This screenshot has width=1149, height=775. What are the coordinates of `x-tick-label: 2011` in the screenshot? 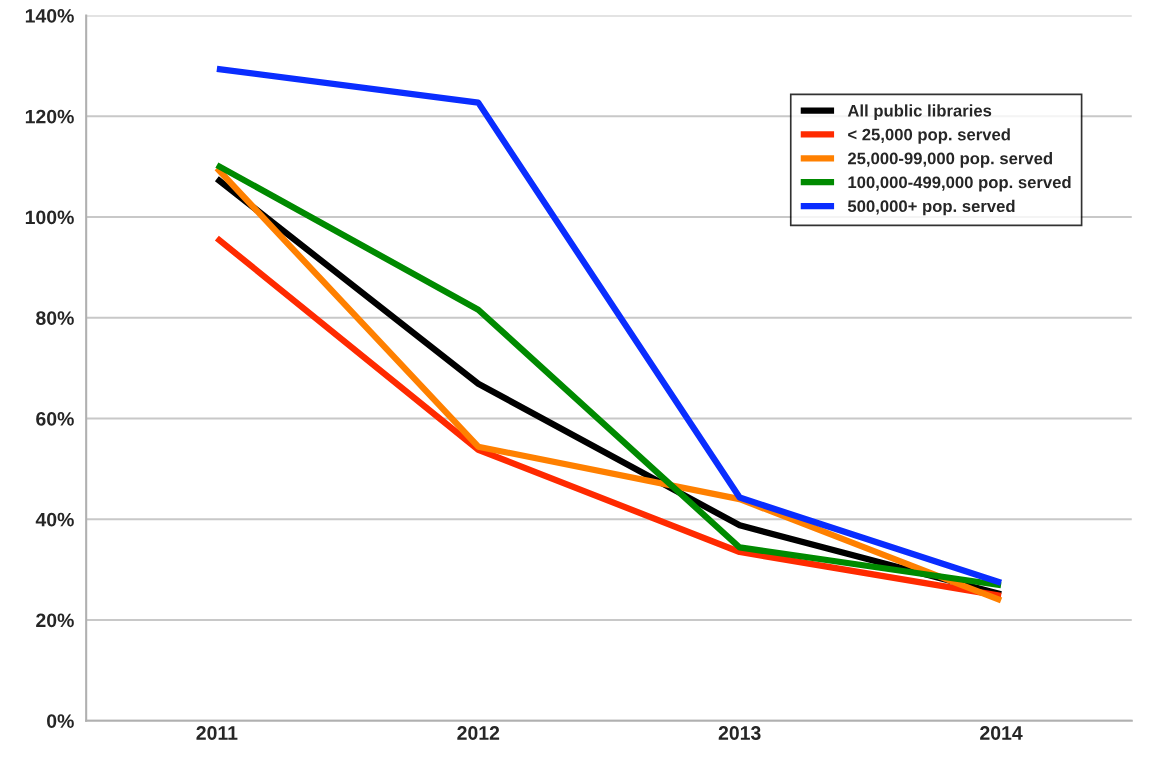 It's located at (217, 733).